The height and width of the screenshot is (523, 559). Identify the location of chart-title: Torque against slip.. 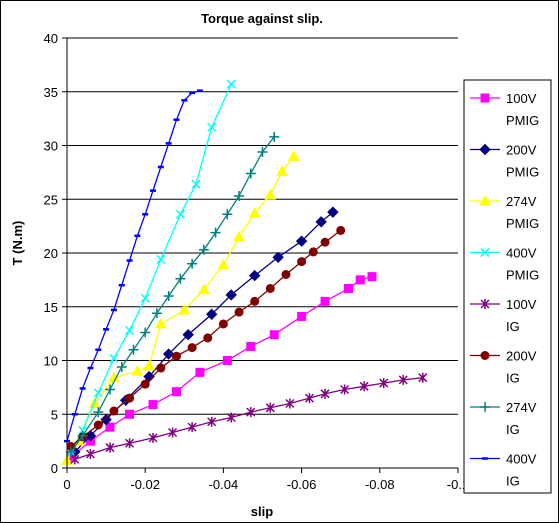
(262, 18).